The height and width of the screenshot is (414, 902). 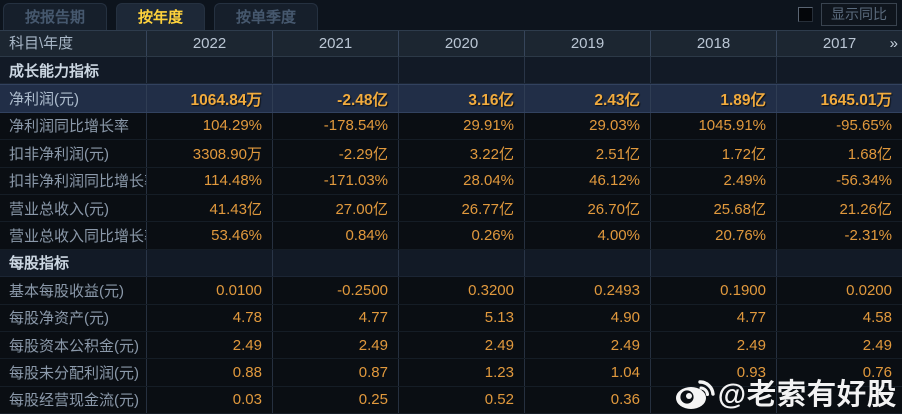 What do you see at coordinates (461, 153) in the screenshot?
I see `value-cell: 3.22亿` at bounding box center [461, 153].